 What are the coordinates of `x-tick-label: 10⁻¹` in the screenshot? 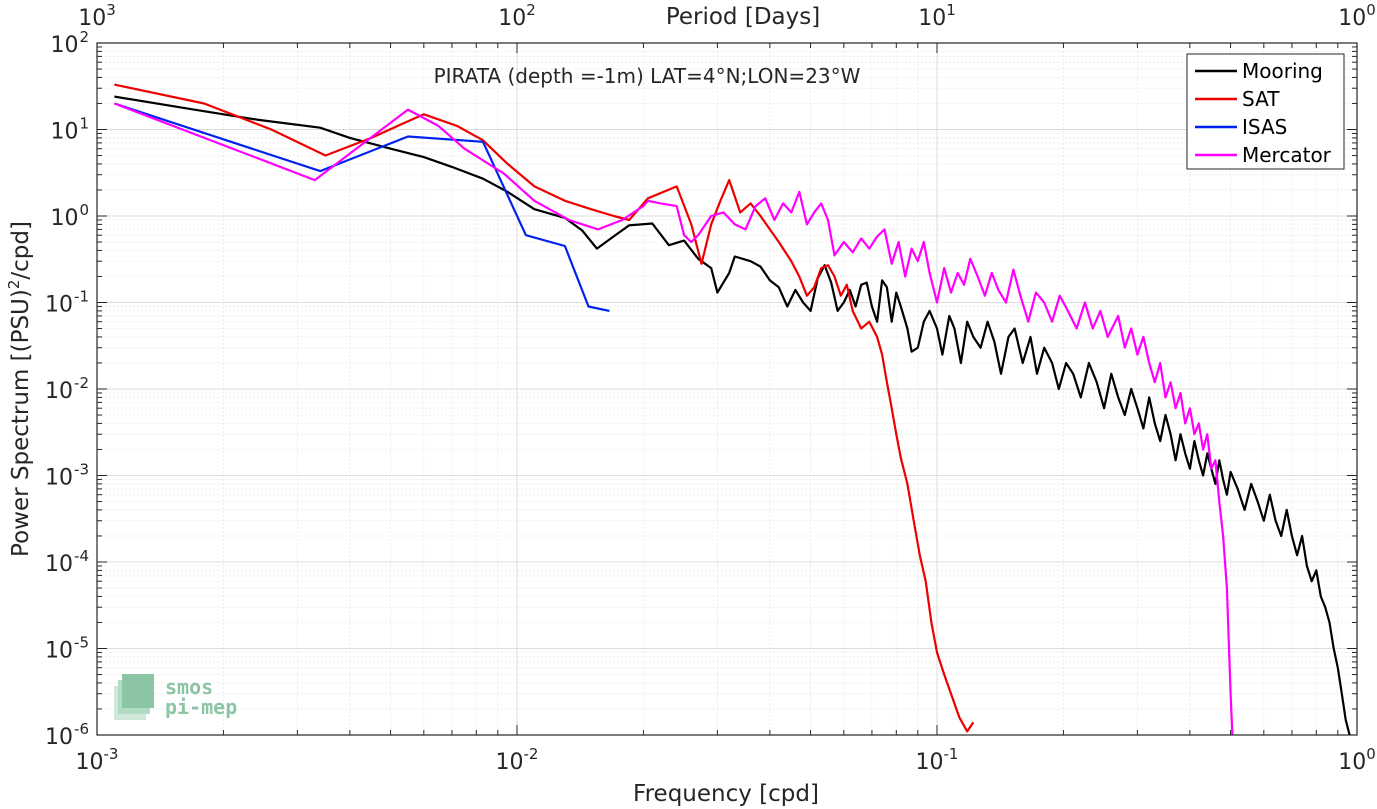 It's located at (937, 760).